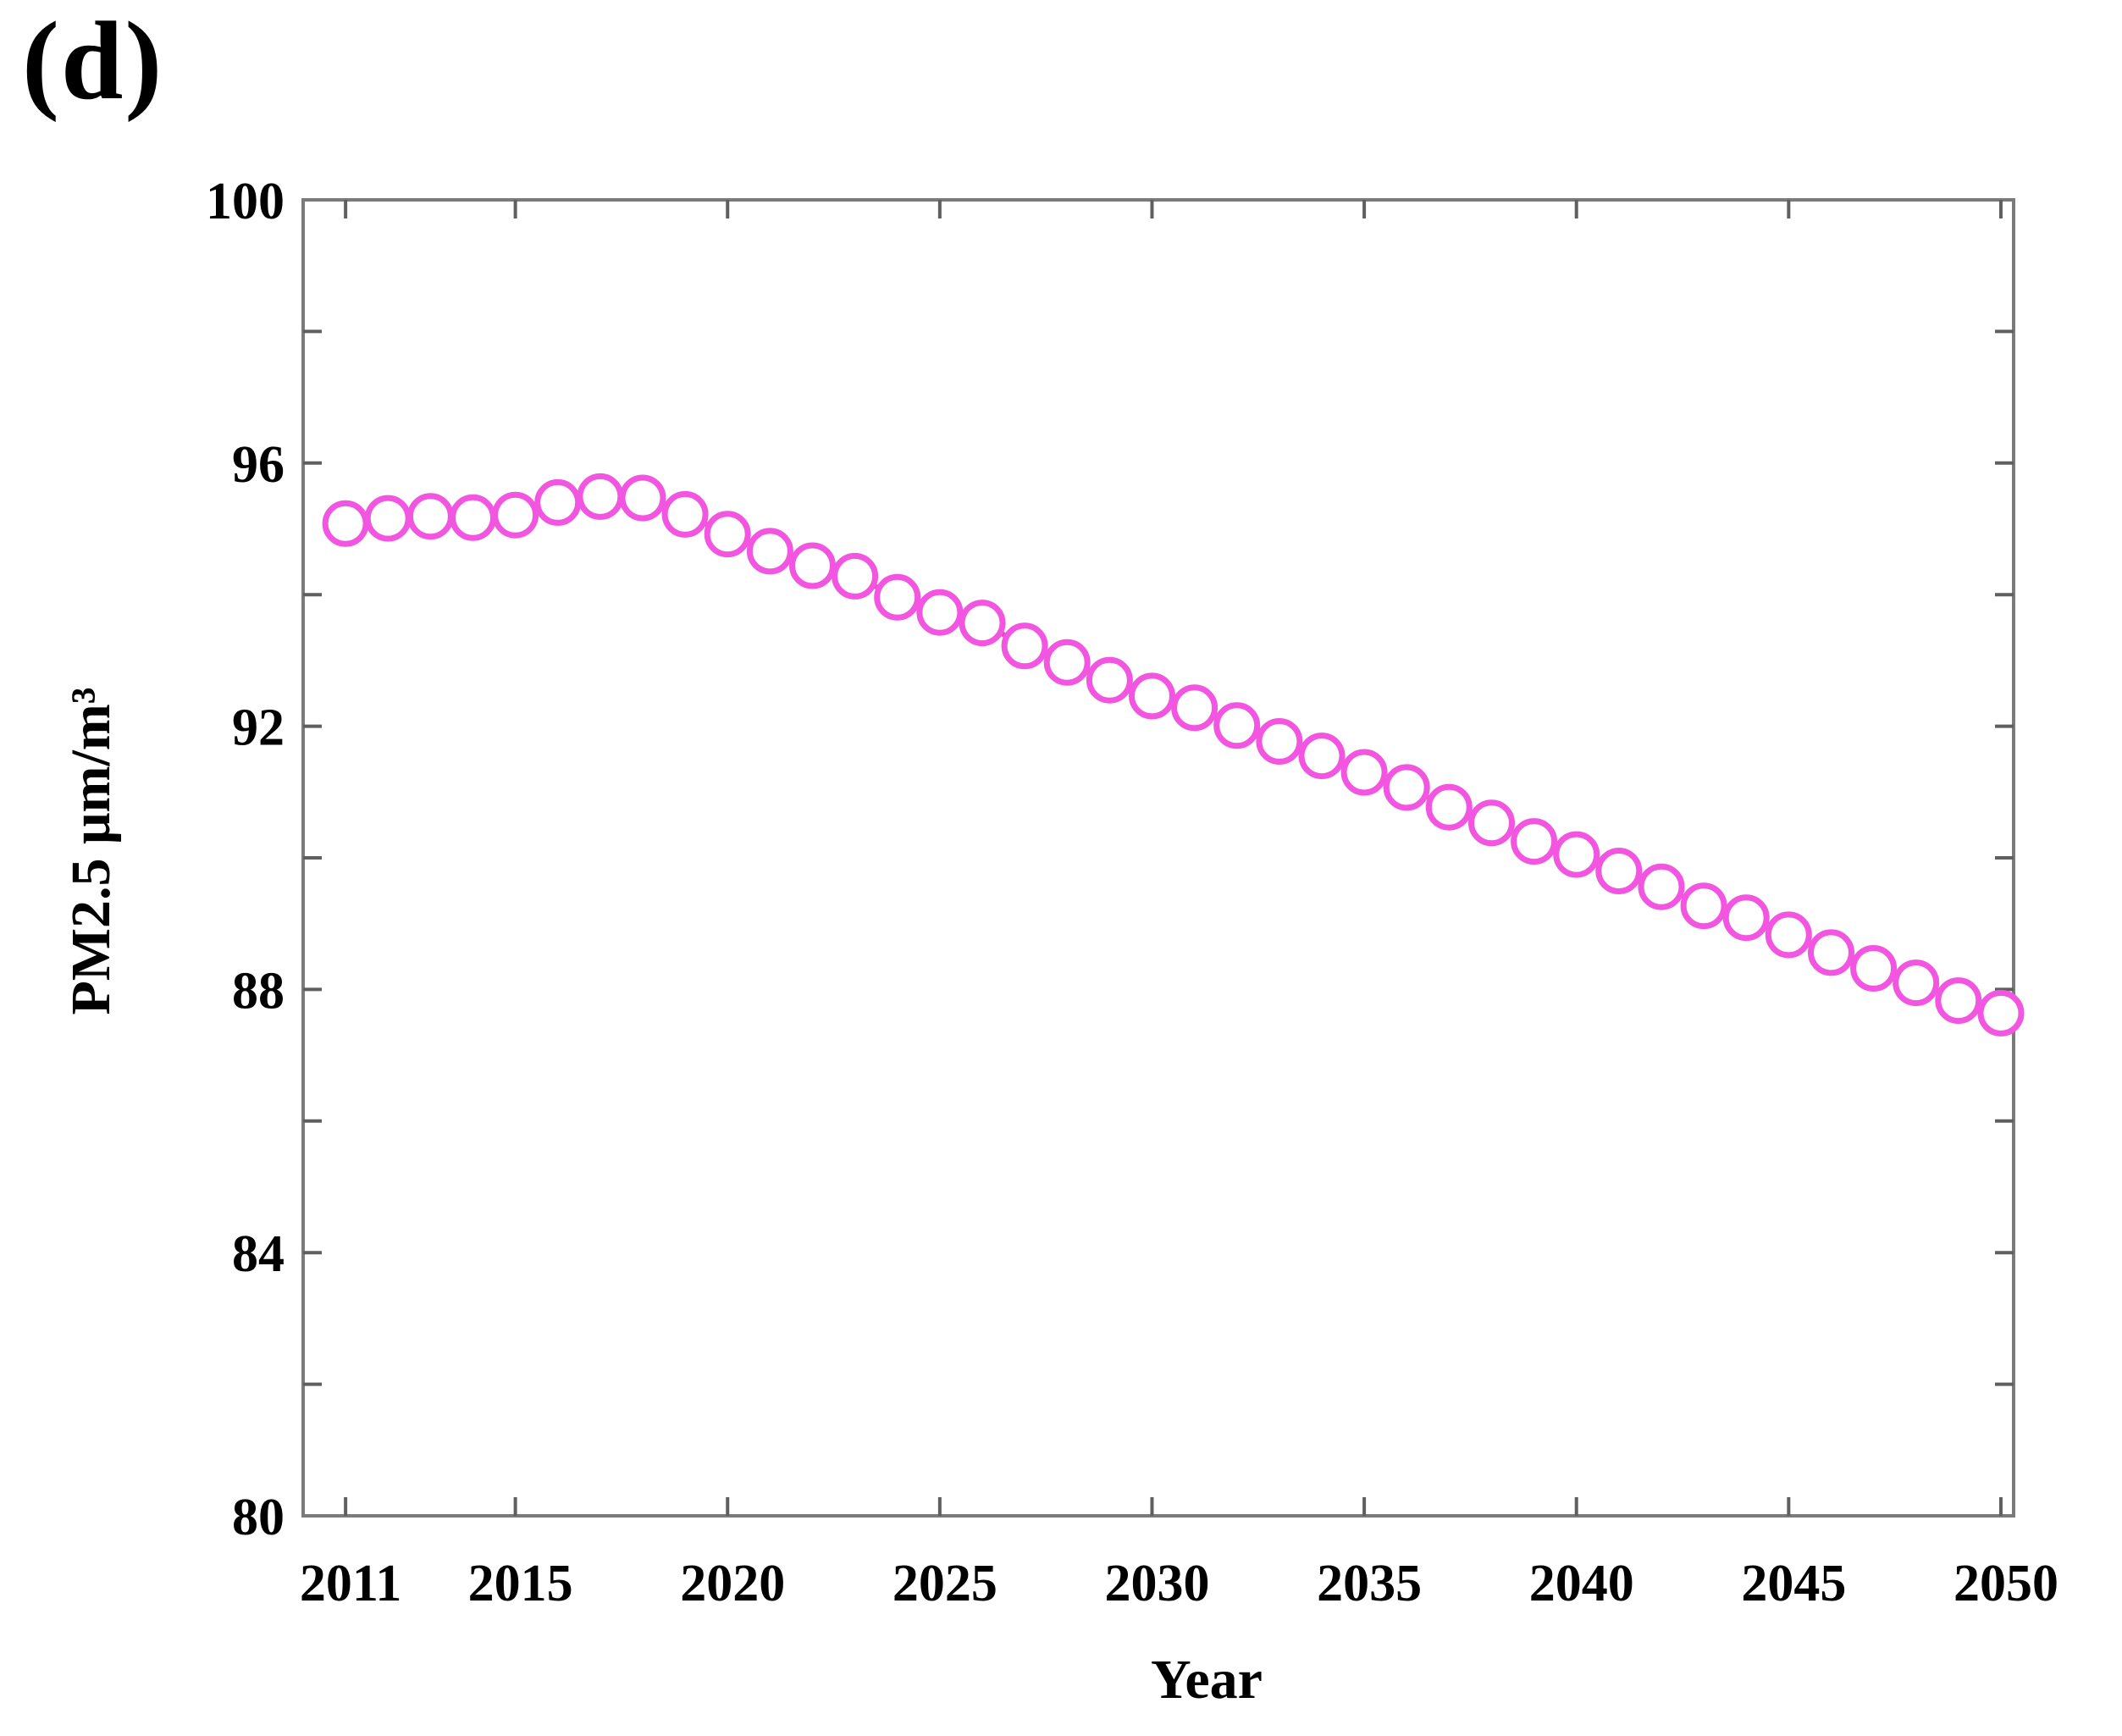 This screenshot has height=1736, width=2122. Describe the element at coordinates (258, 991) in the screenshot. I see `y-tick-label: 88` at that location.